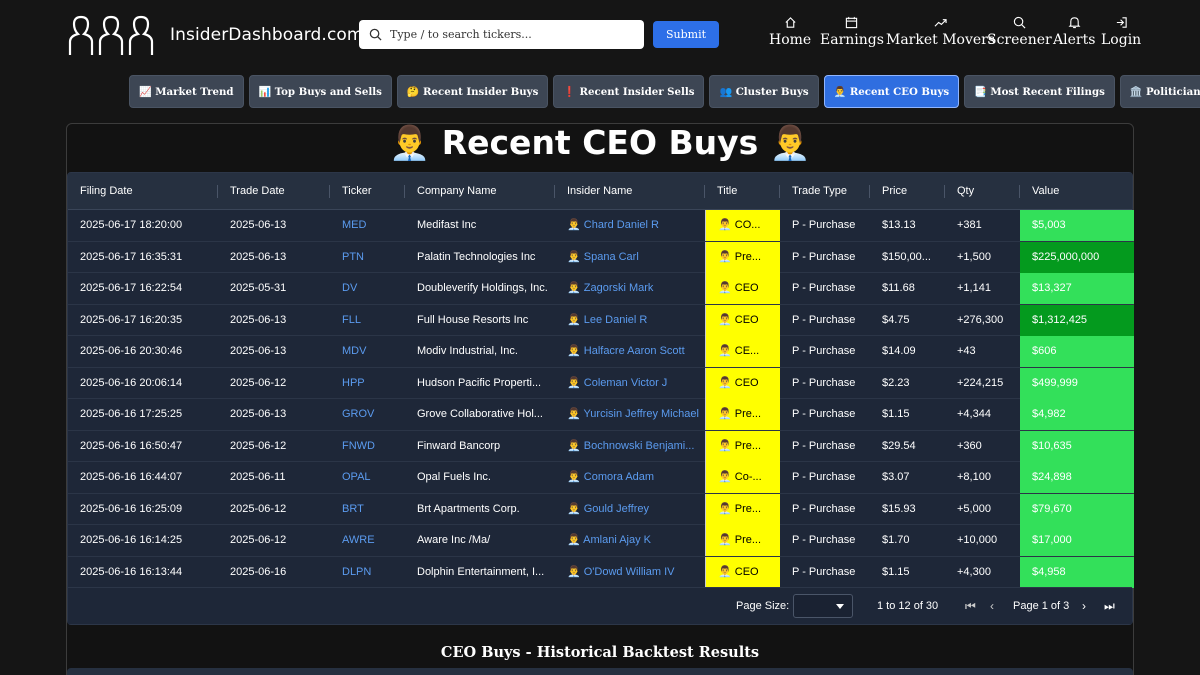 The height and width of the screenshot is (675, 1200). Describe the element at coordinates (353, 508) in the screenshot. I see `cell-ticker: BRT` at that location.